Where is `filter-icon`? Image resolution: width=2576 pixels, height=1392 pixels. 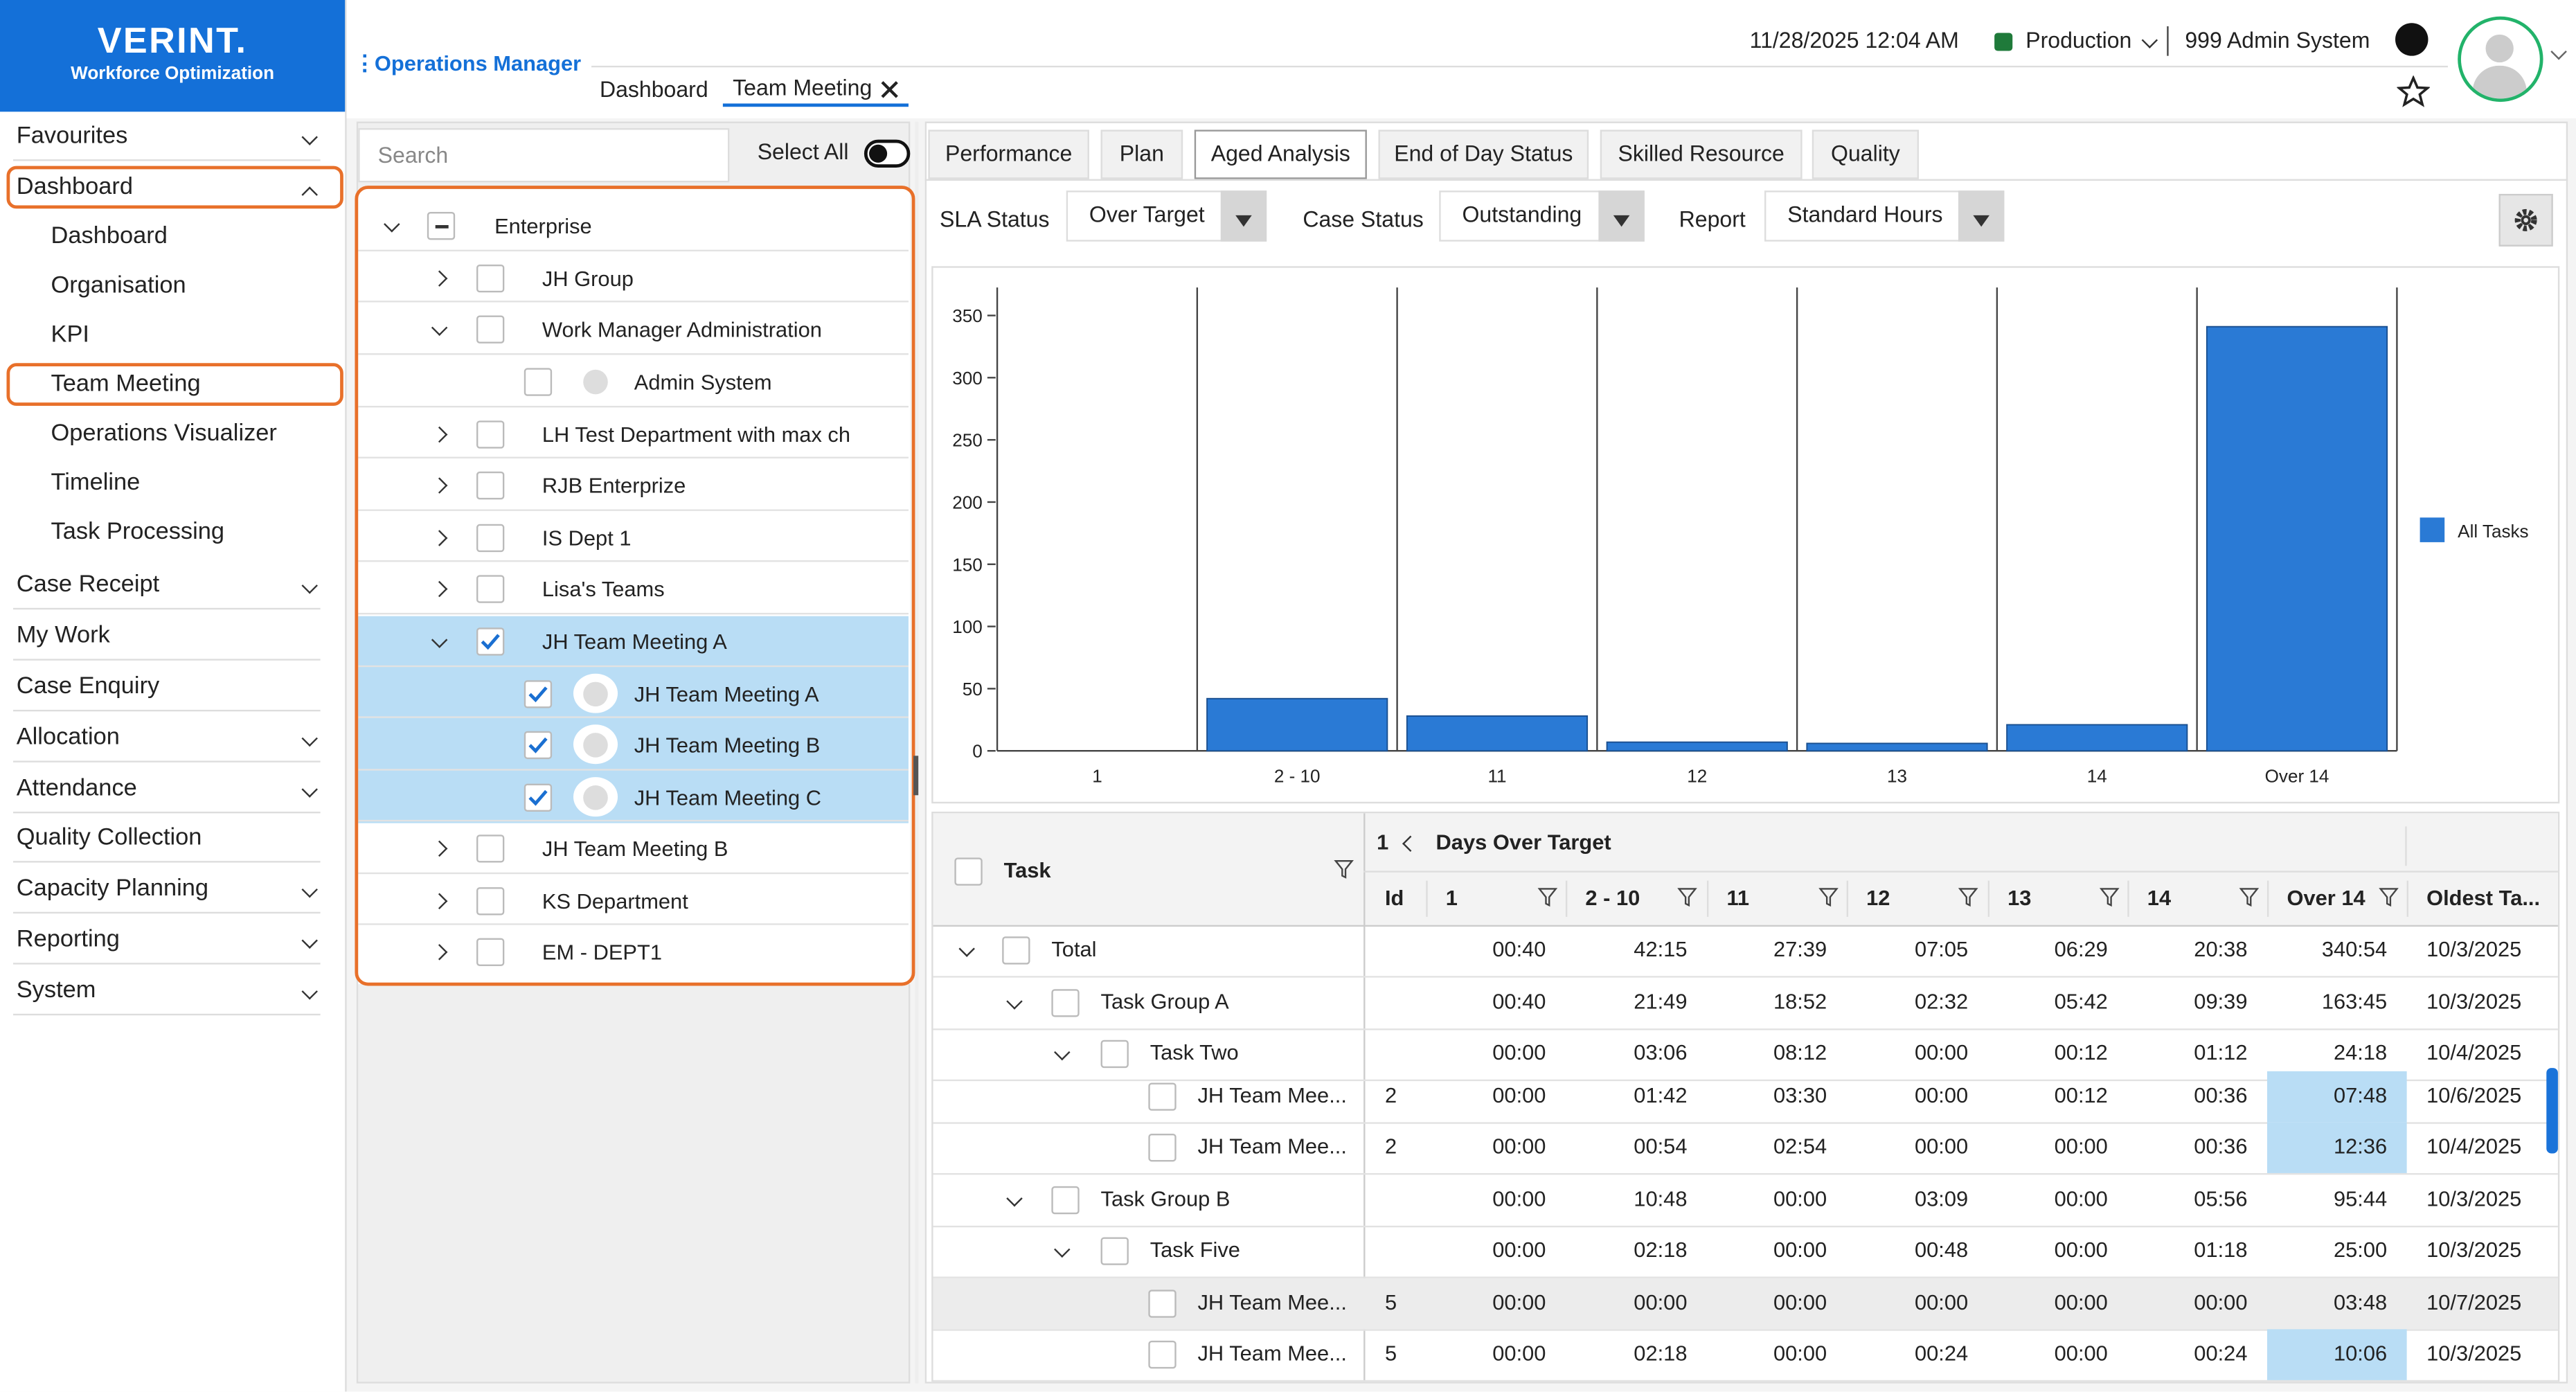
filter-icon is located at coordinates (2249, 897).